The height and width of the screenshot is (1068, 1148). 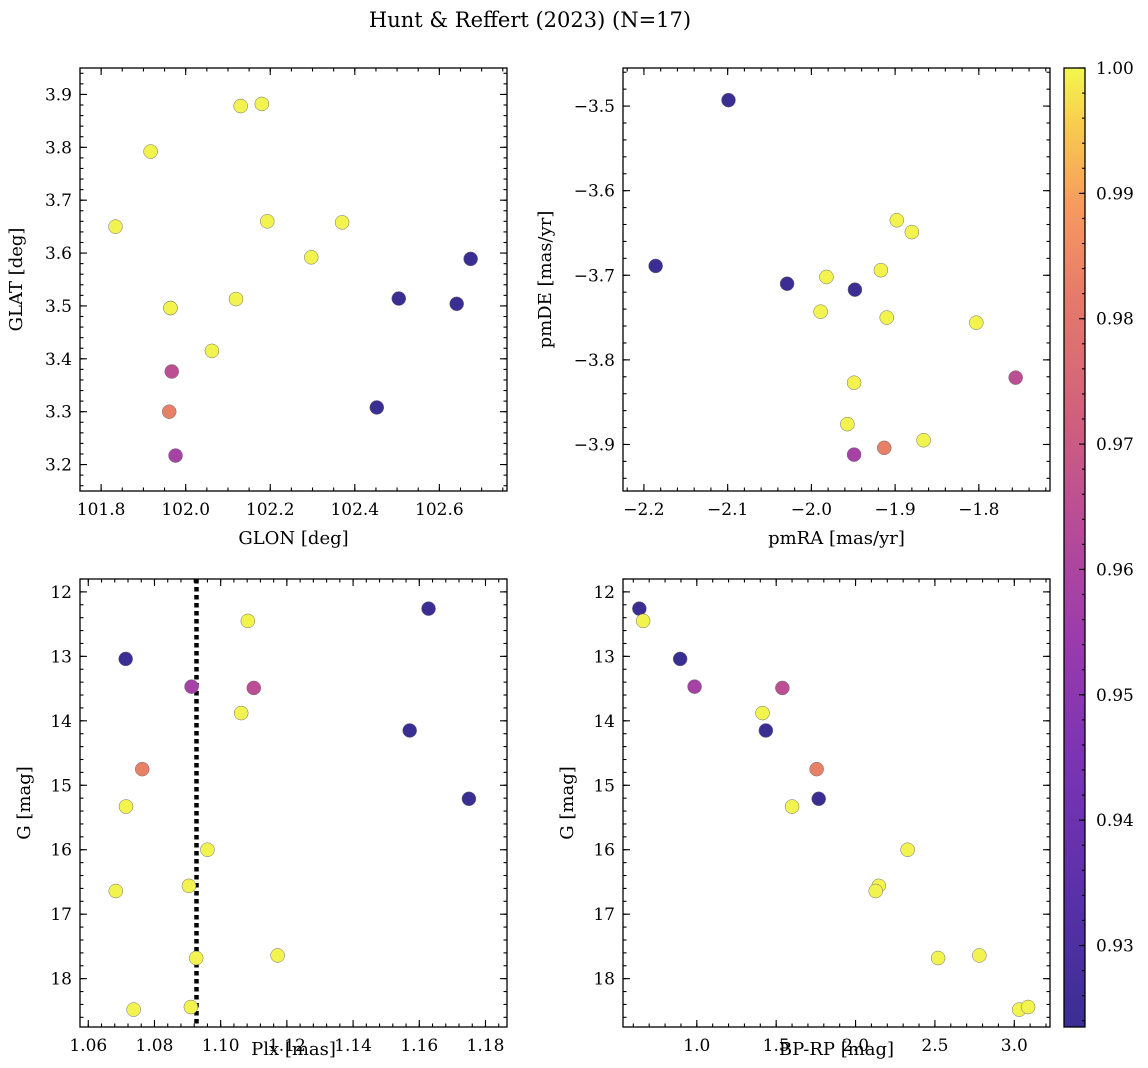 What do you see at coordinates (58, 95) in the screenshot?
I see `y-tick-label: 3.9` at bounding box center [58, 95].